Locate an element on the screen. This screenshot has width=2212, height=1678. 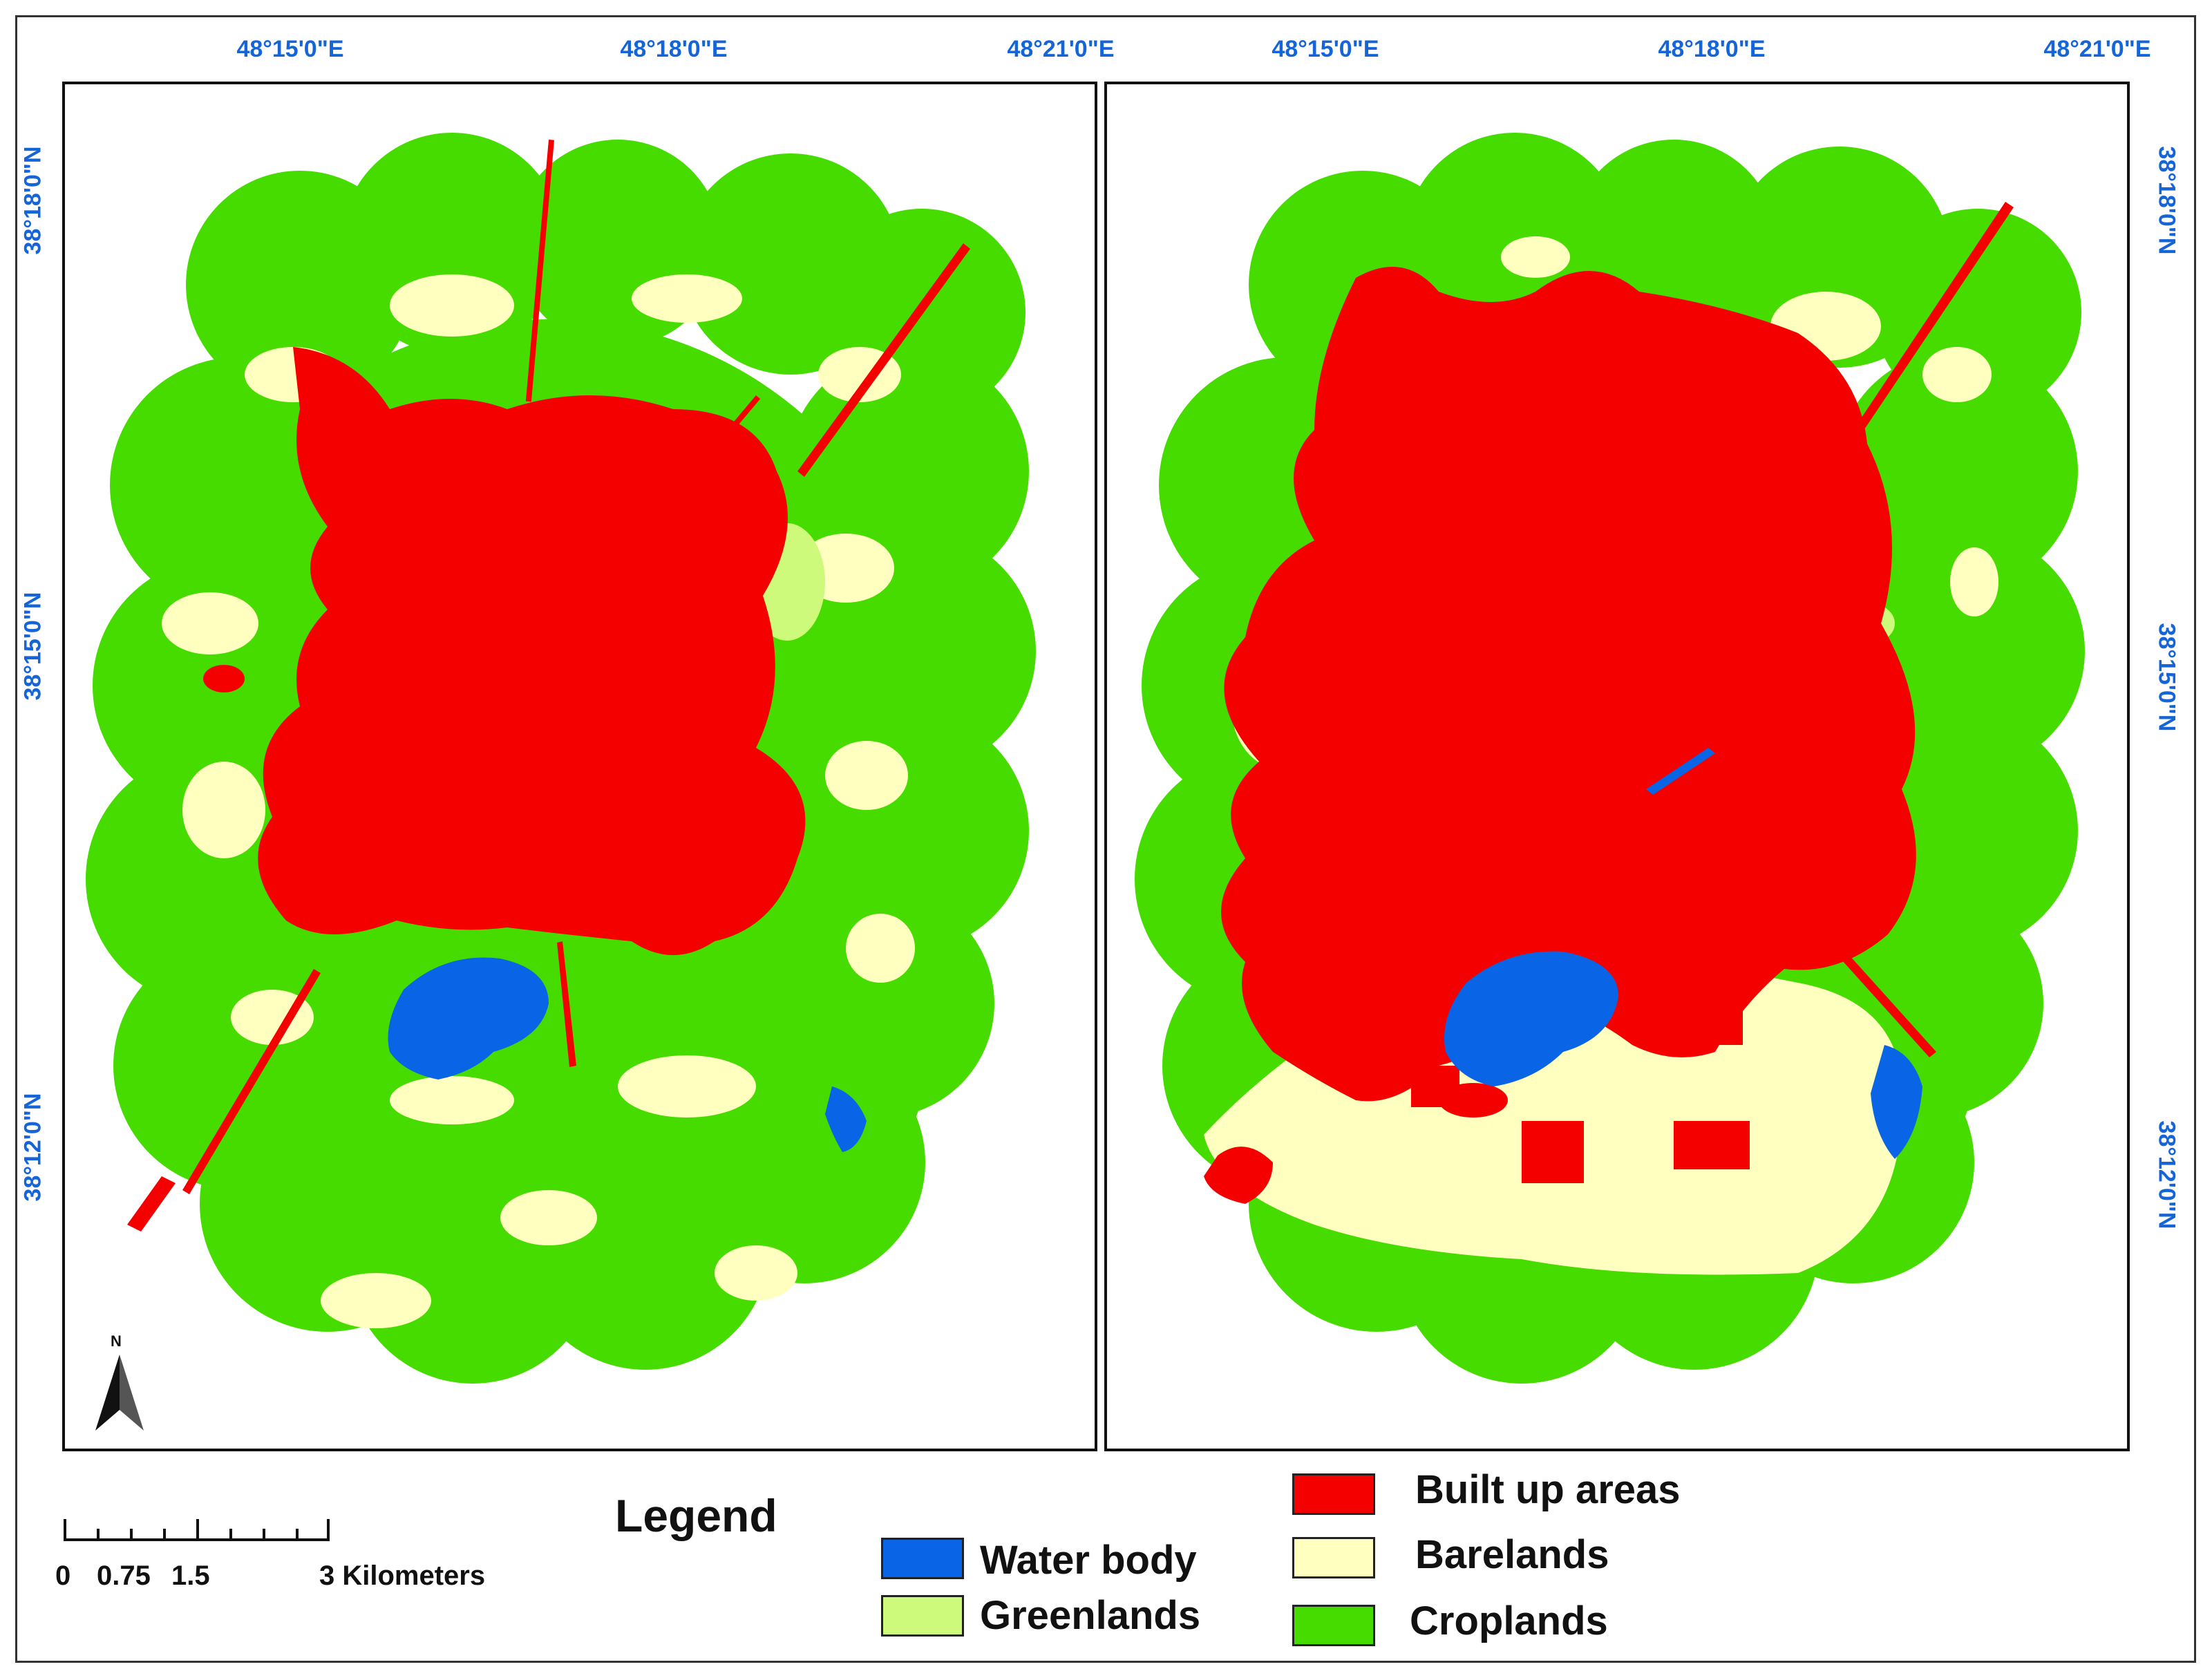
lon-label-left-3: 48°21'0"E is located at coordinates (1061, 49).